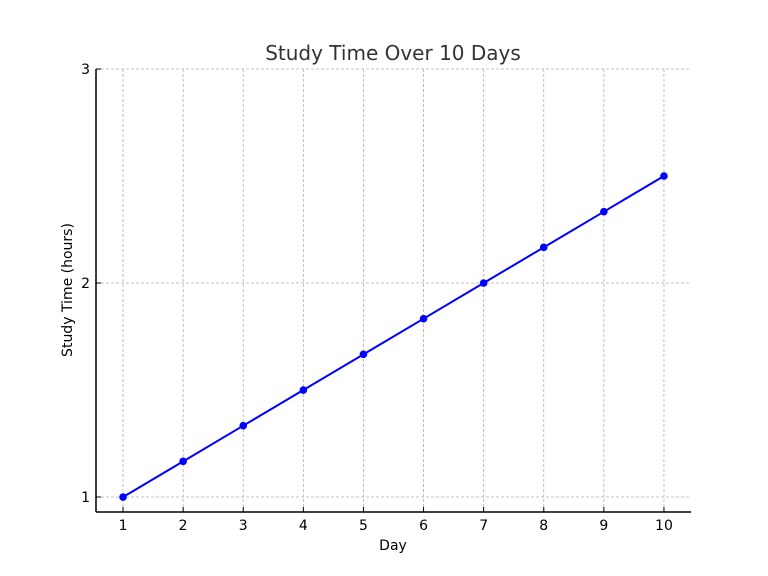 The image size is (768, 576). Describe the element at coordinates (393, 53) in the screenshot. I see `chart-title: Study Time Over 10 Days` at that location.